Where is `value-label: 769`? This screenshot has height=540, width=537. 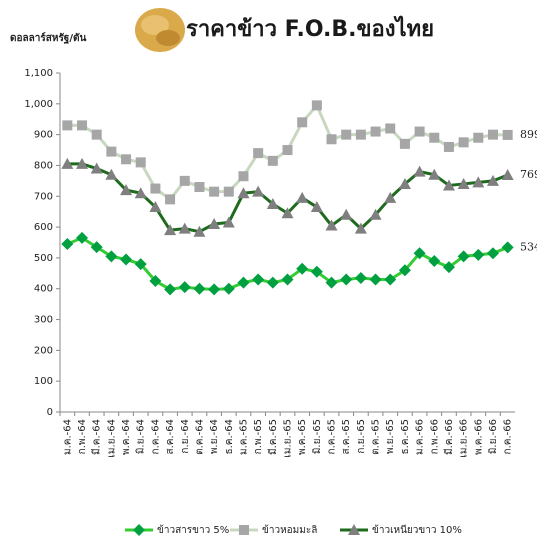 value-label: 769 is located at coordinates (528, 174).